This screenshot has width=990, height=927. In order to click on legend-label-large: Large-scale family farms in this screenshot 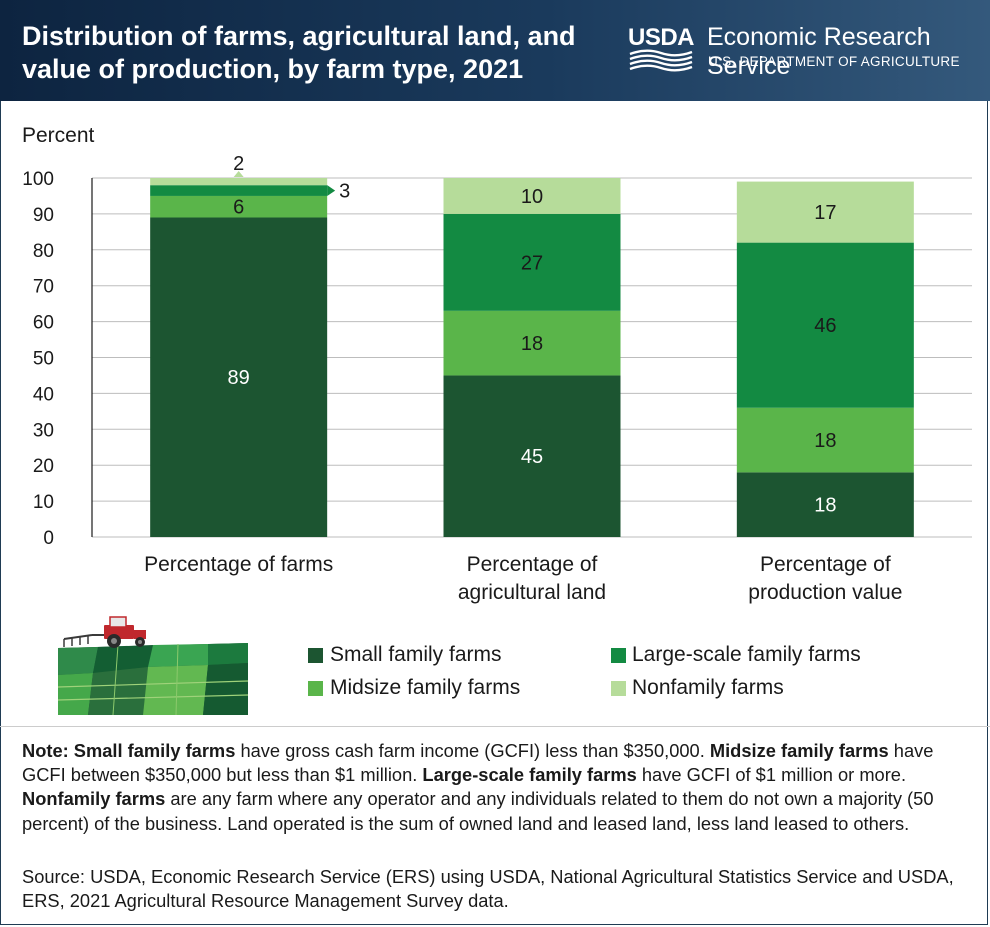, I will do `click(746, 654)`.